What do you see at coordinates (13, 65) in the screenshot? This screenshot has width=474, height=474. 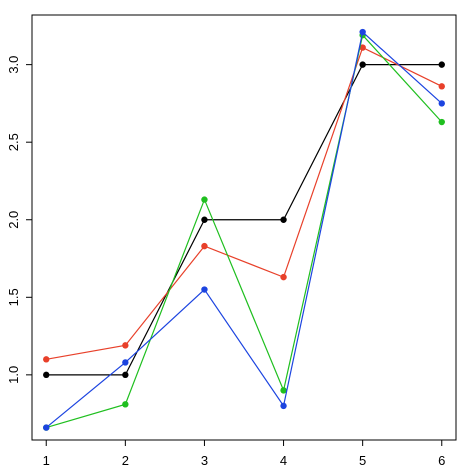 I see `y-tick-label: 3.0` at bounding box center [13, 65].